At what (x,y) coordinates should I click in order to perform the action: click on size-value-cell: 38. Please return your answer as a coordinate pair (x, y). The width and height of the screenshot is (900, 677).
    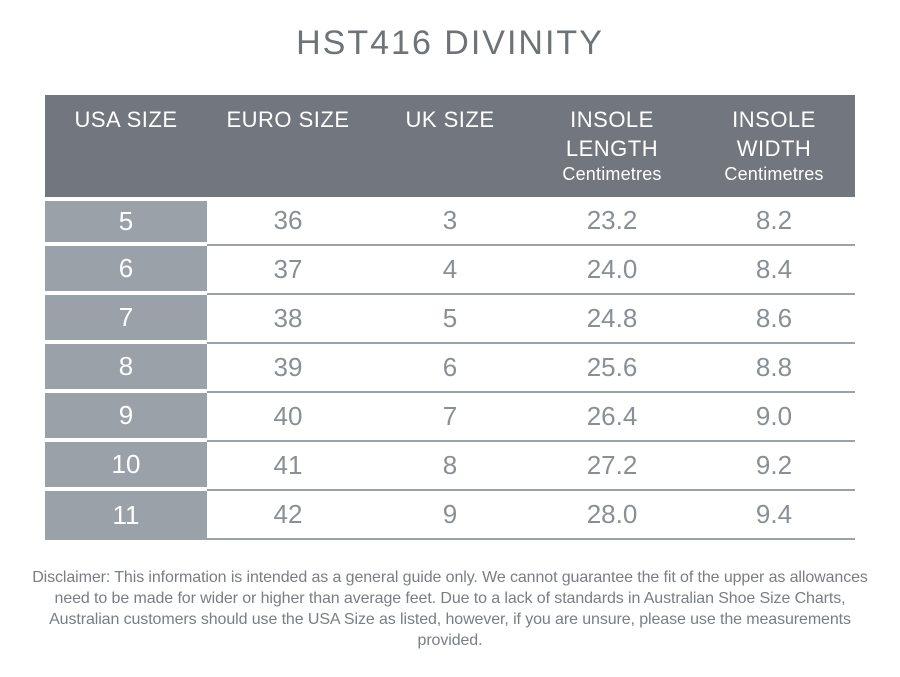
    Looking at the image, I should click on (288, 319).